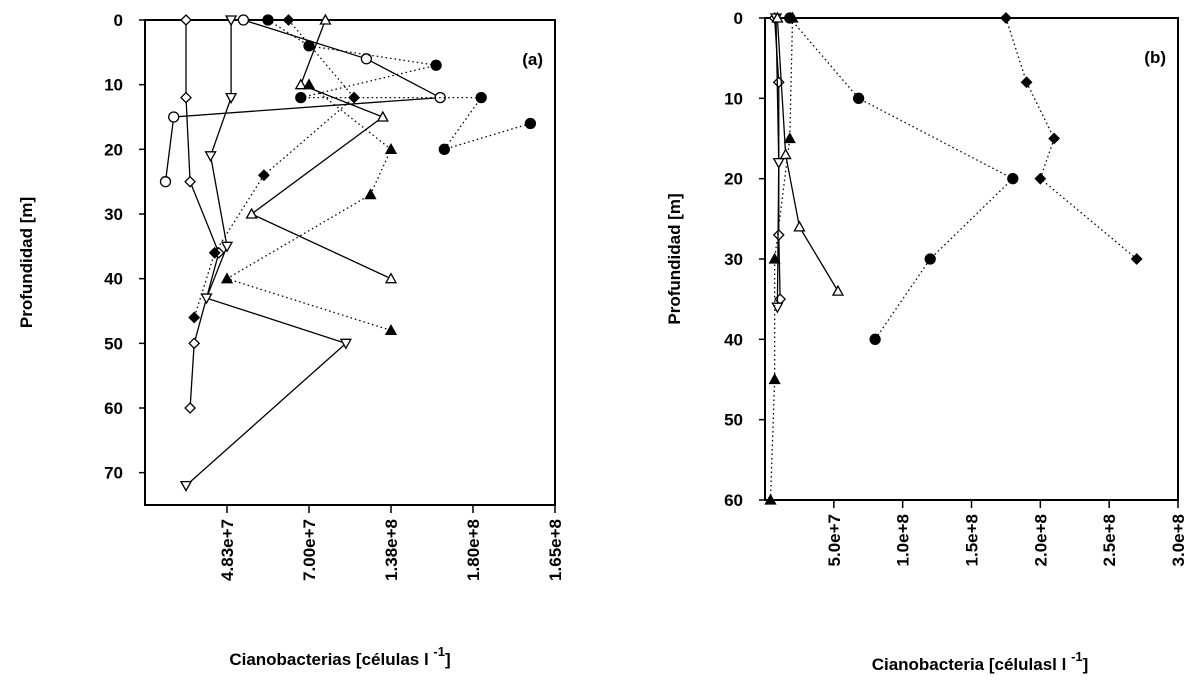 This screenshot has width=1194, height=696. I want to click on panel-label: (a), so click(532, 59).